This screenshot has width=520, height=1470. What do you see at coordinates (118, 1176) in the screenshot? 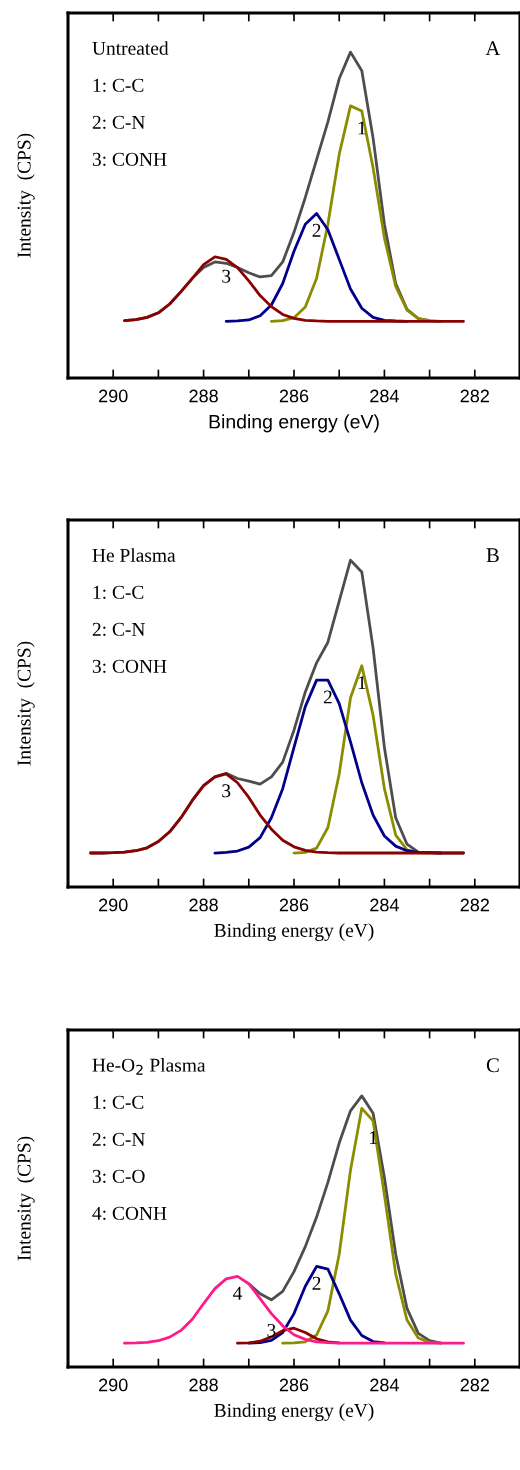
I see `annotation: 3: C-O` at bounding box center [118, 1176].